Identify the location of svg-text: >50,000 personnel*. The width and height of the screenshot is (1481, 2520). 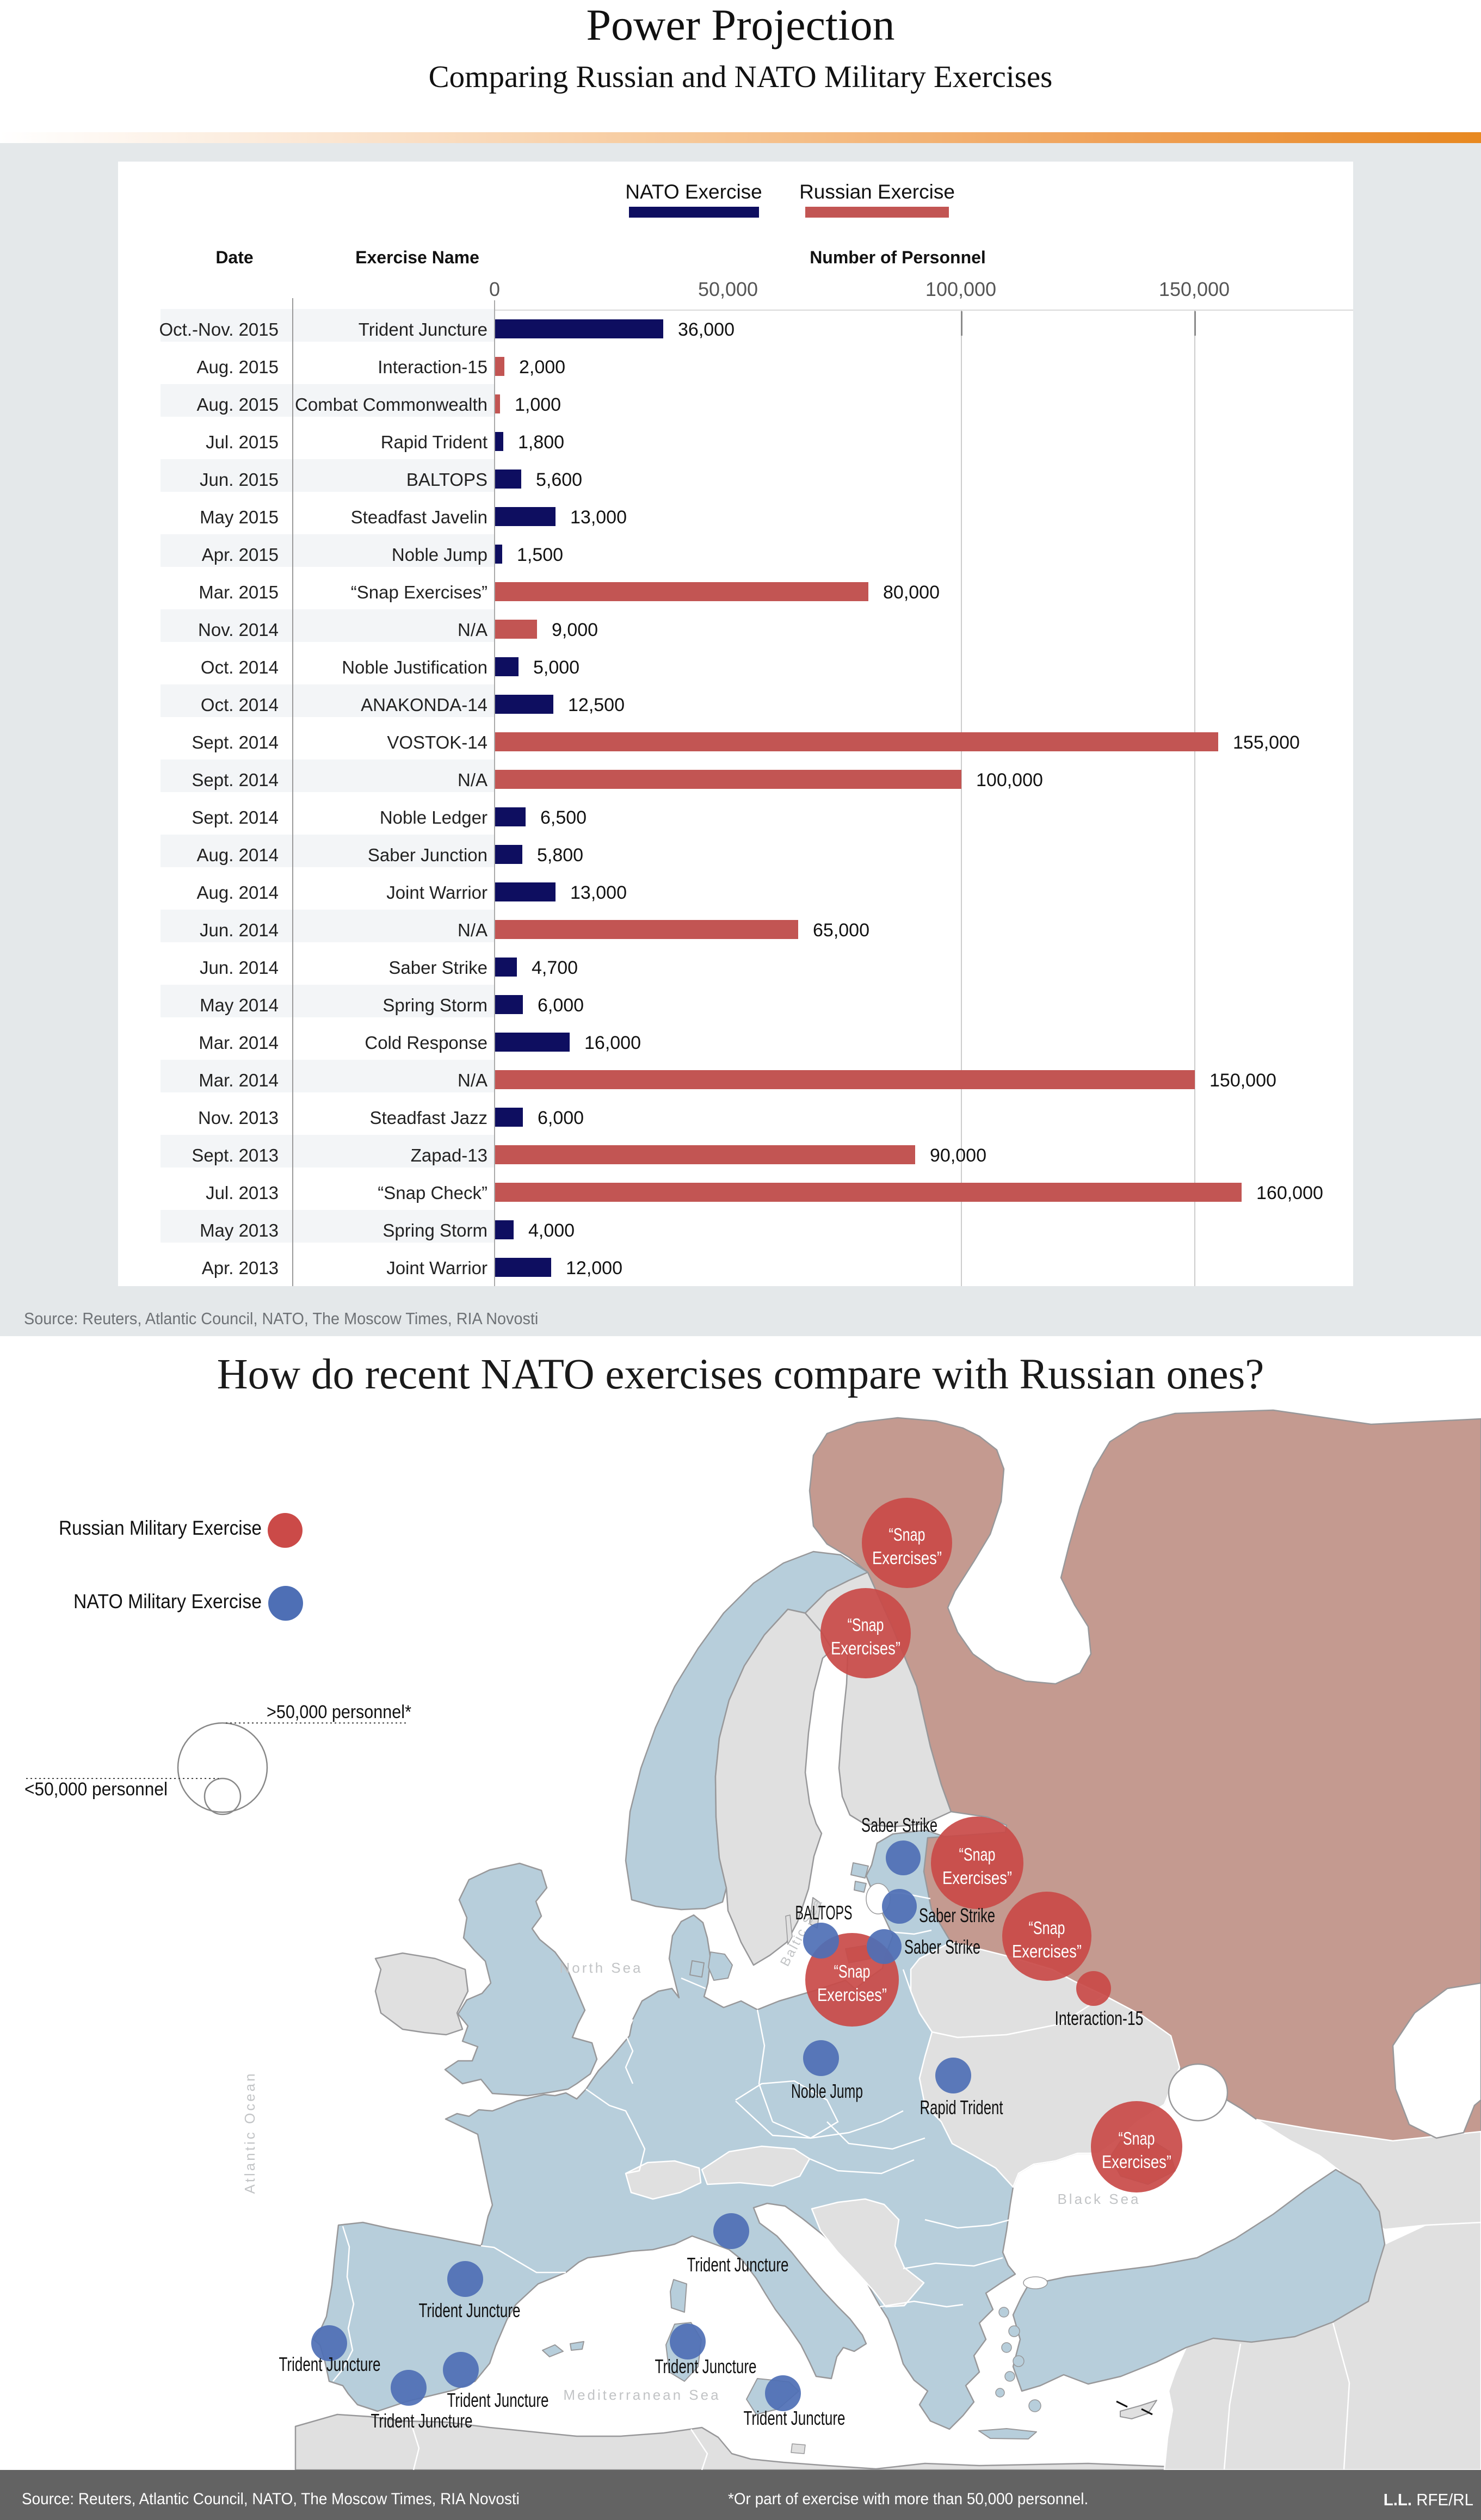
(339, 1712).